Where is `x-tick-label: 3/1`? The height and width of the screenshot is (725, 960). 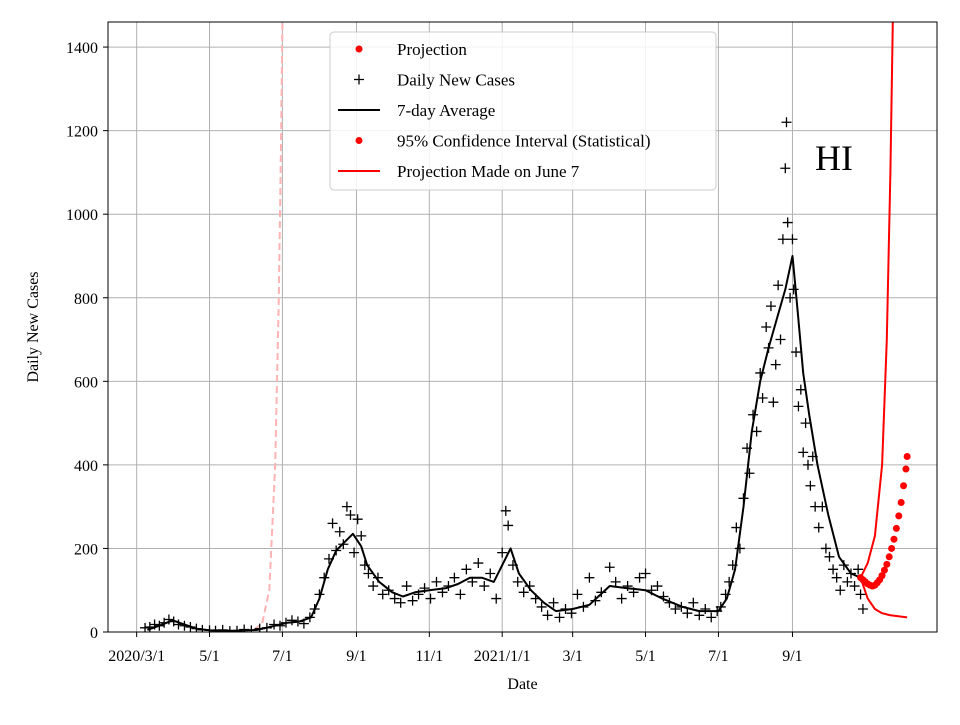 x-tick-label: 3/1 is located at coordinates (572, 656).